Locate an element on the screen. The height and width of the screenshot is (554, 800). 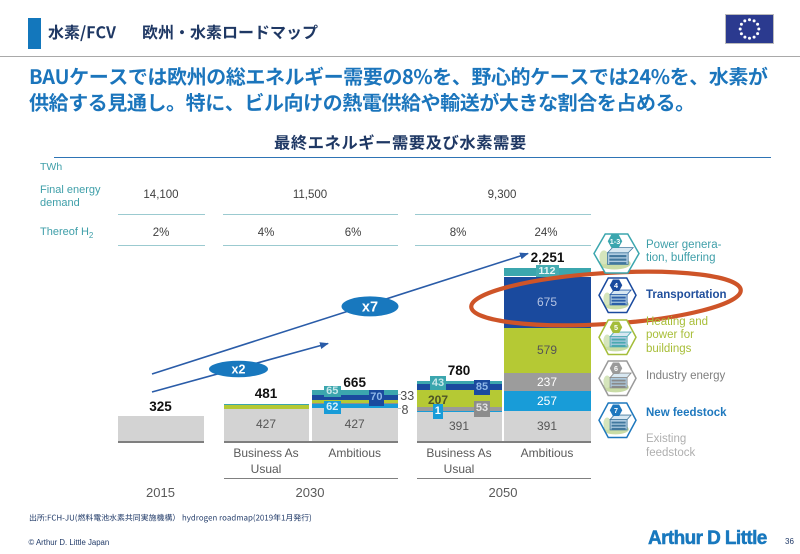
svg-text: 5 is located at coordinates (616, 327).